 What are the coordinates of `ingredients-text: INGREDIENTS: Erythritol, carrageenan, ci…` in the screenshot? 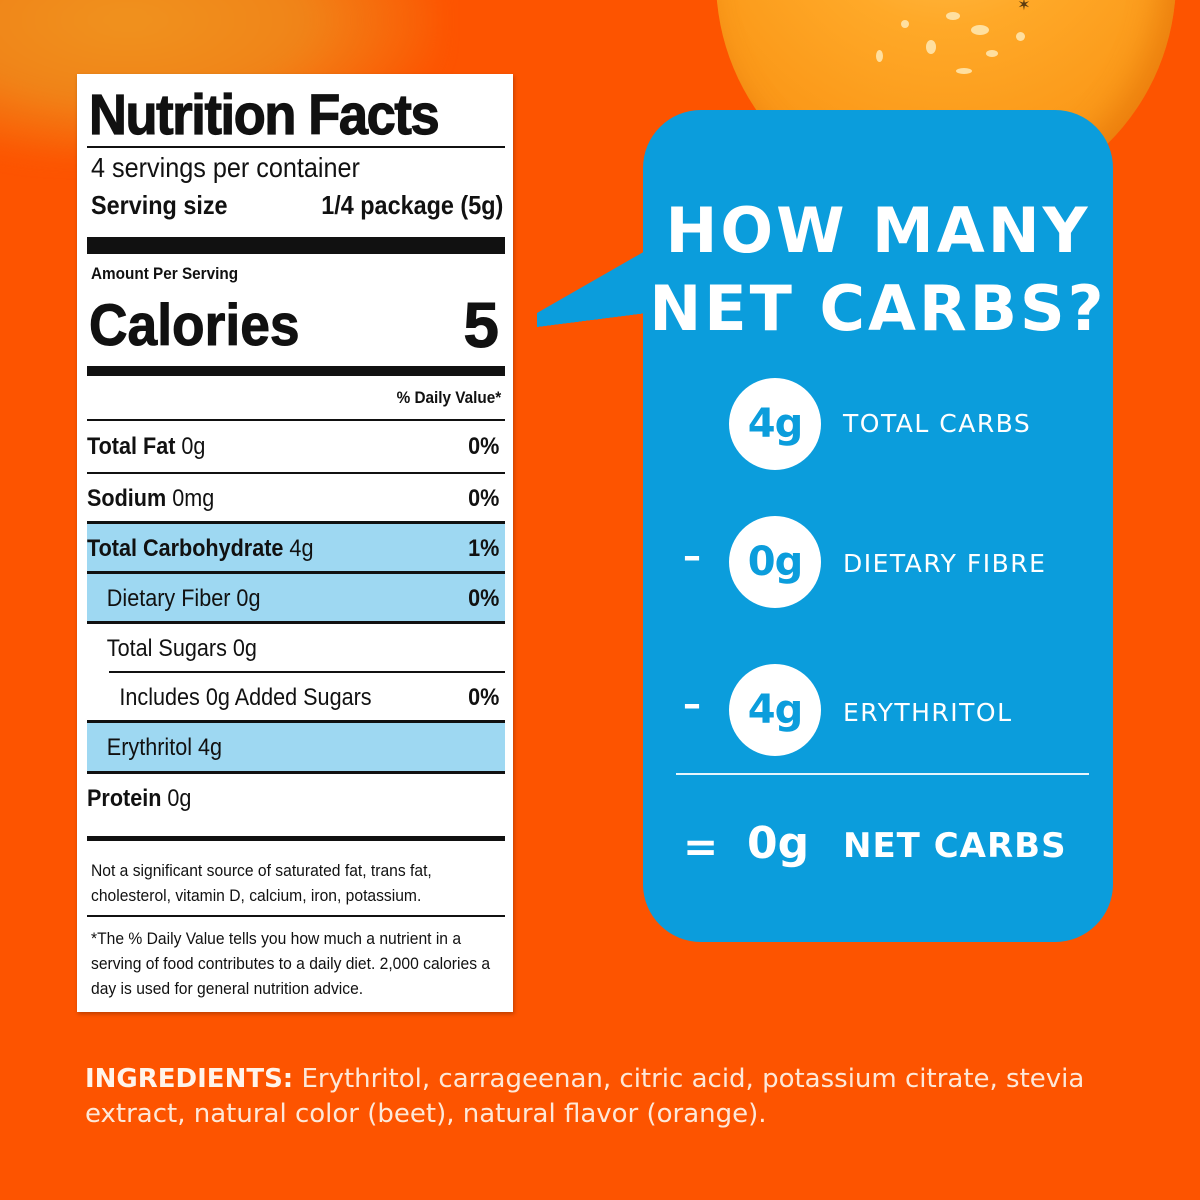 It's located at (610, 1097).